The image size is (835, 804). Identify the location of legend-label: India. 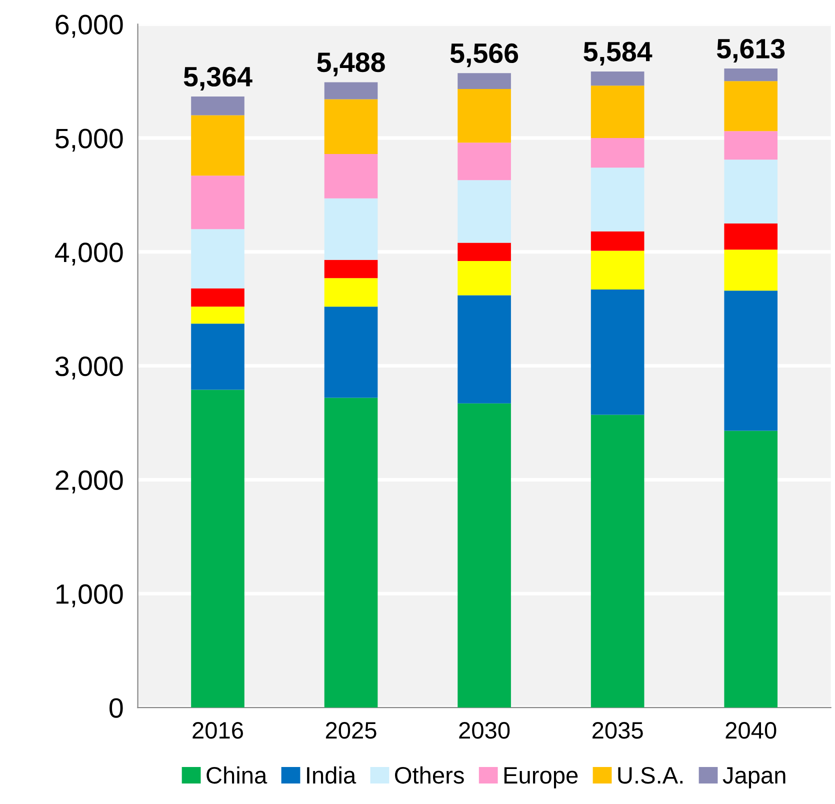
(331, 775).